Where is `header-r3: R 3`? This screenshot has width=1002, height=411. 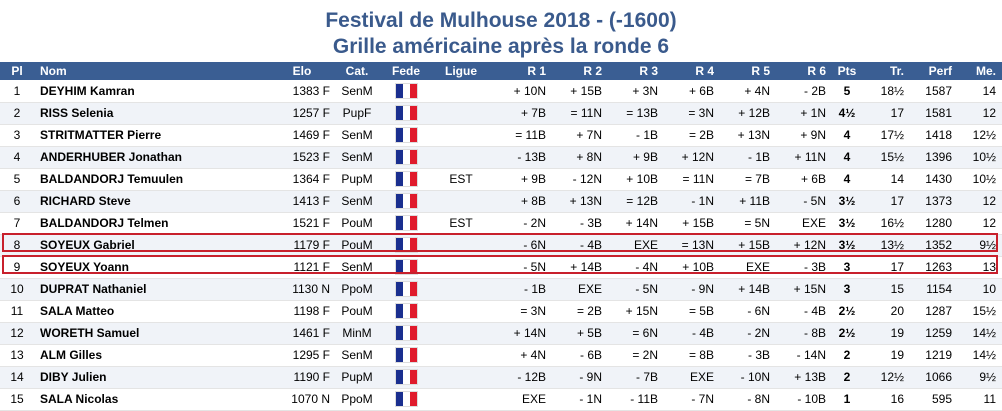 header-r3: R 3 is located at coordinates (648, 71).